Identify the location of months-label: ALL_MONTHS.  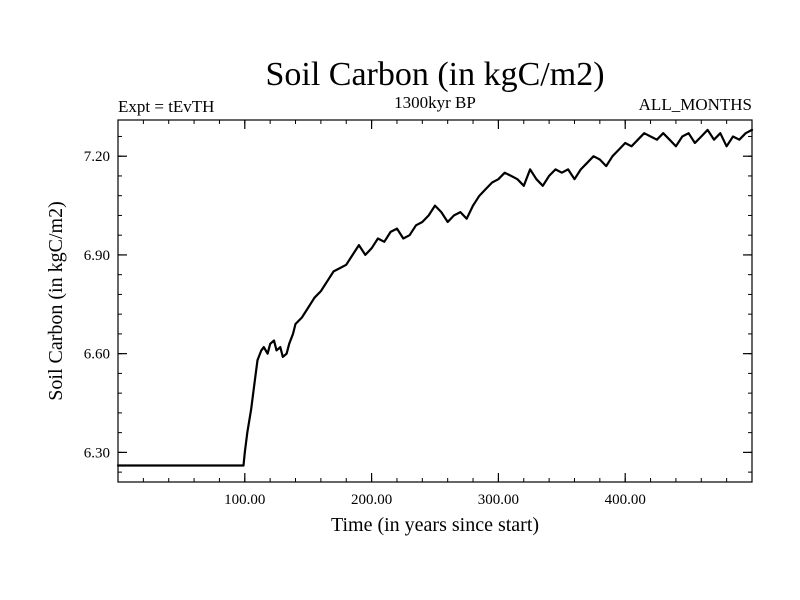
(695, 104).